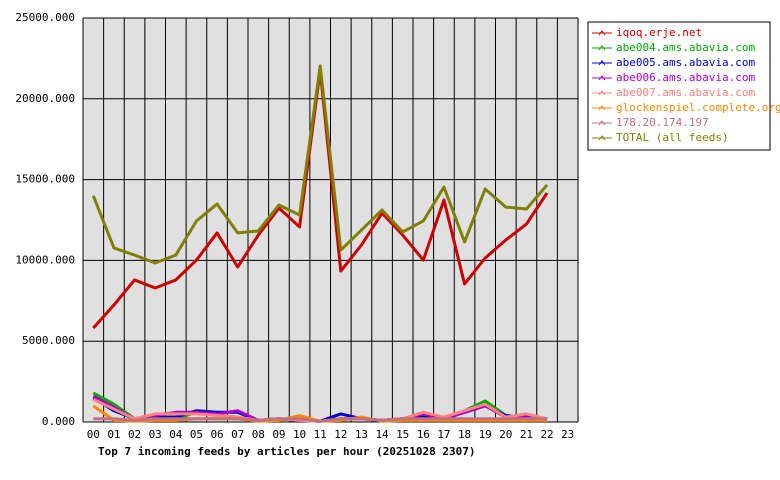 Image resolution: width=780 pixels, height=480 pixels. What do you see at coordinates (113, 434) in the screenshot?
I see `x-tick-label: 01` at bounding box center [113, 434].